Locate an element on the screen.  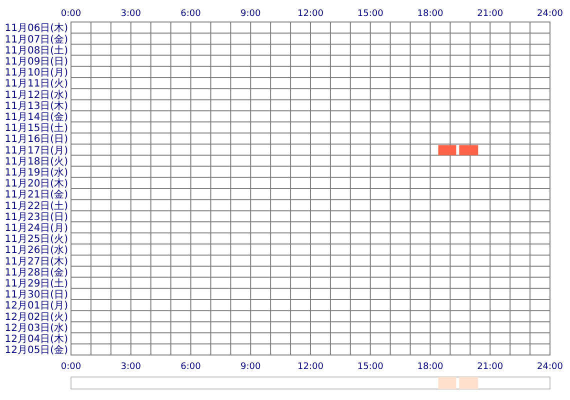
y-tick-label: 11月06日(木) is located at coordinates (36, 28).